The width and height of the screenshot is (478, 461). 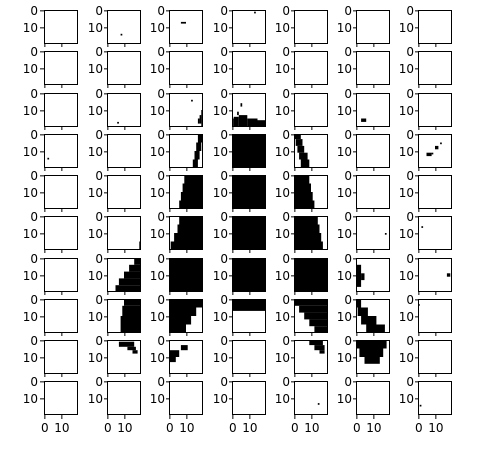 I want to click on subplot-3-6: 010, so click(x=425, y=149).